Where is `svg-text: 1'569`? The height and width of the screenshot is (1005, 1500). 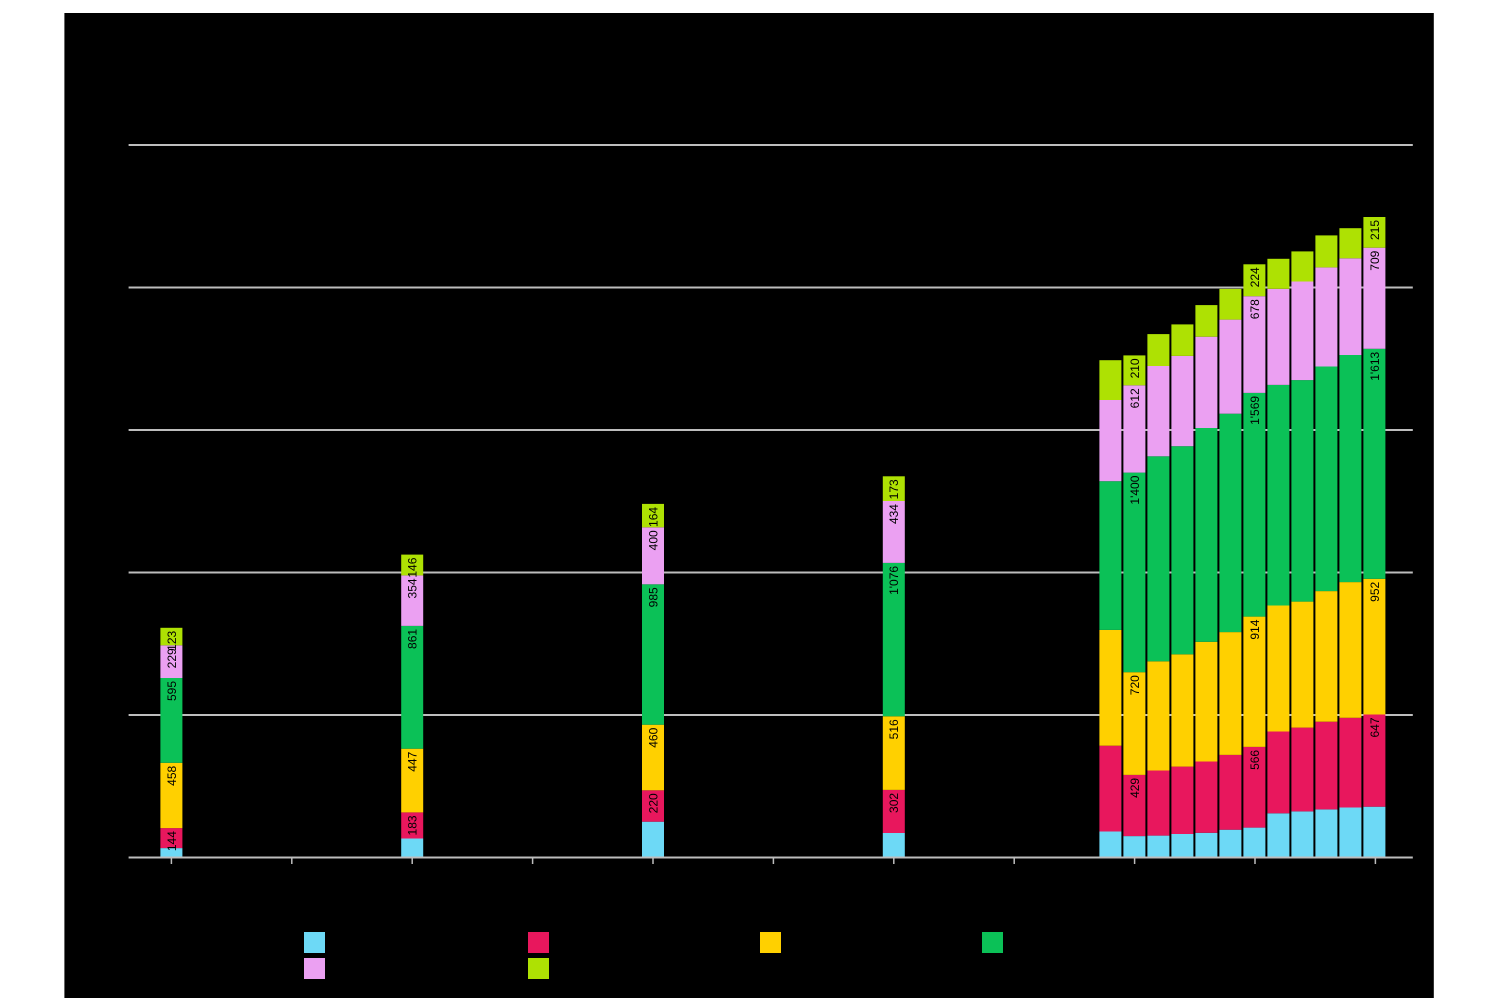
svg-text: 1'569 is located at coordinates (1255, 410).